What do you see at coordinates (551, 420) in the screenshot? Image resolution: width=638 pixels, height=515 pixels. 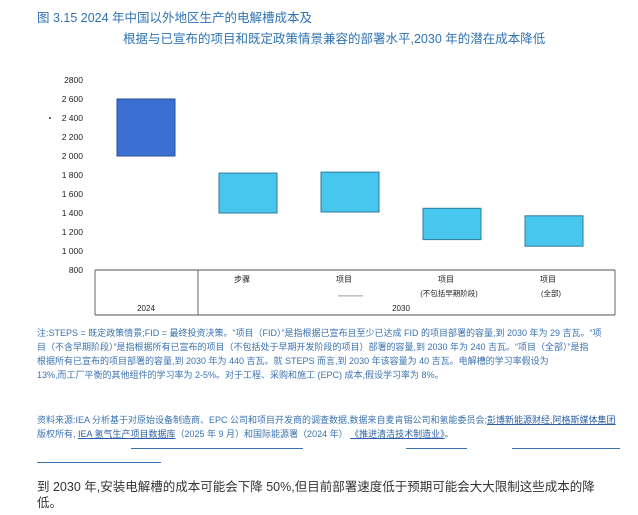 I see `source-link-bnef-argus: 彭博新能源财经,阿格斯媒体集团` at bounding box center [551, 420].